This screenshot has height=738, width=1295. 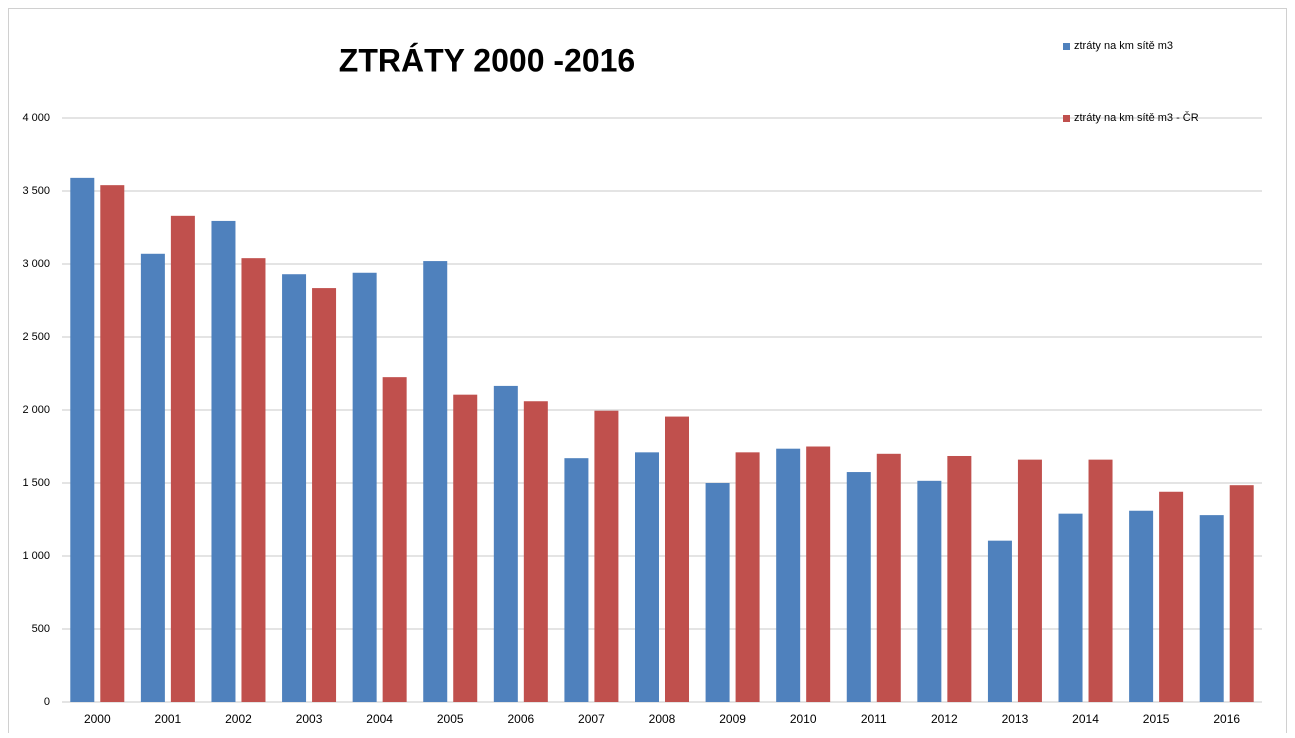 I want to click on x-tick-label: 2006, so click(x=520, y=719).